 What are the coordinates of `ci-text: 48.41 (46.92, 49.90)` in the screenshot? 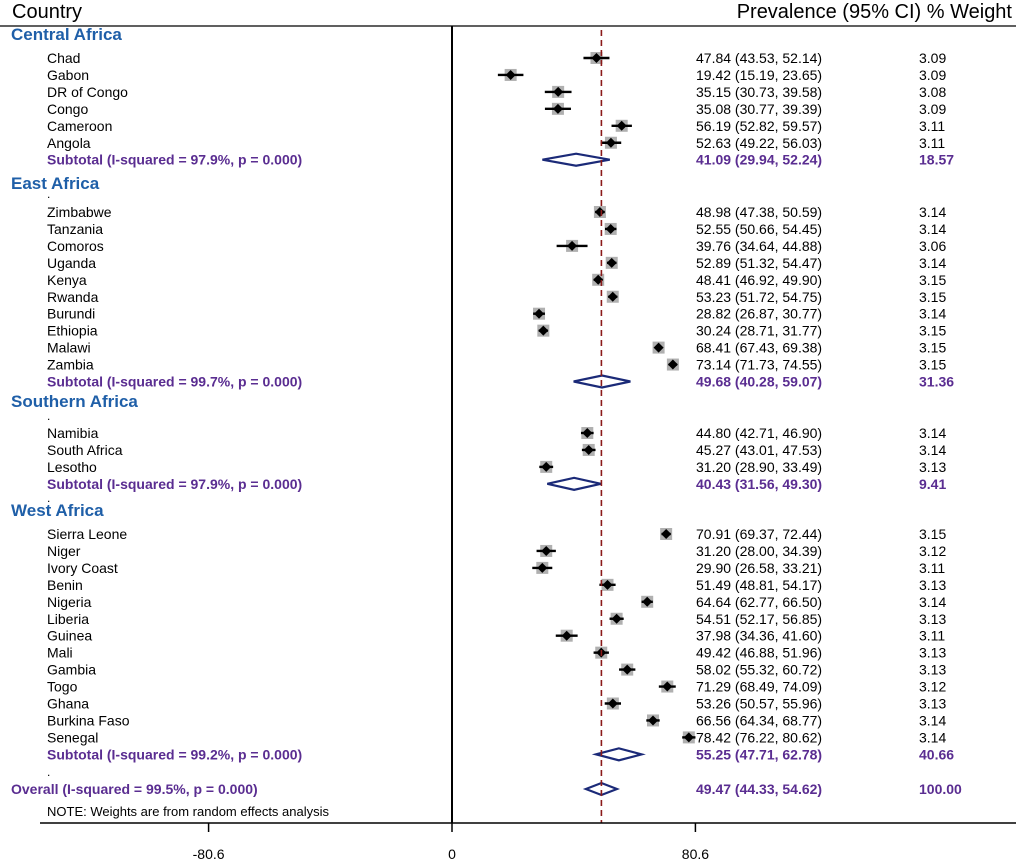 It's located at (759, 280).